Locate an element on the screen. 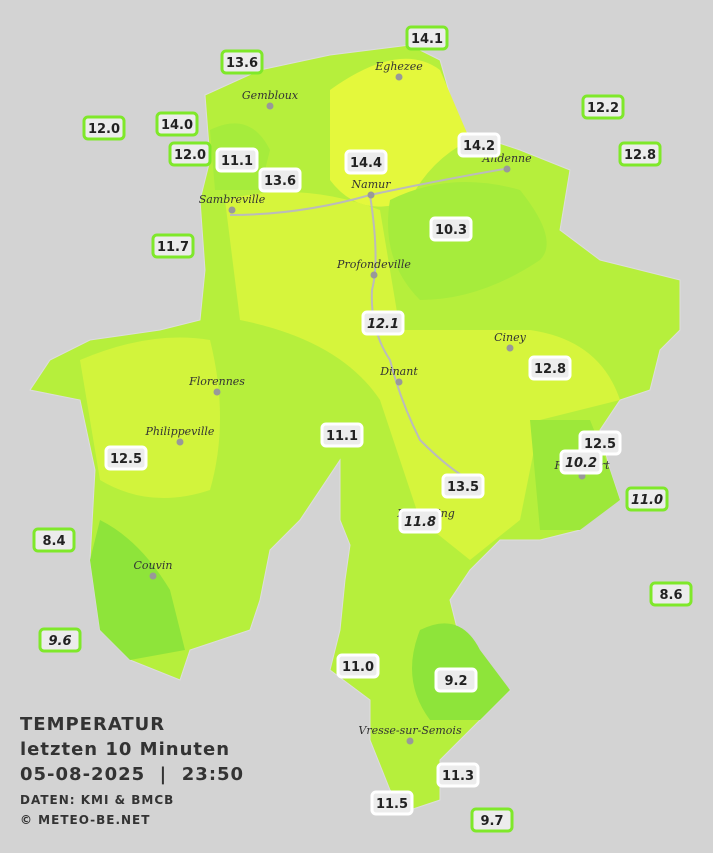 Image resolution: width=713 pixels, height=853 pixels. station: 9.2 is located at coordinates (456, 680).